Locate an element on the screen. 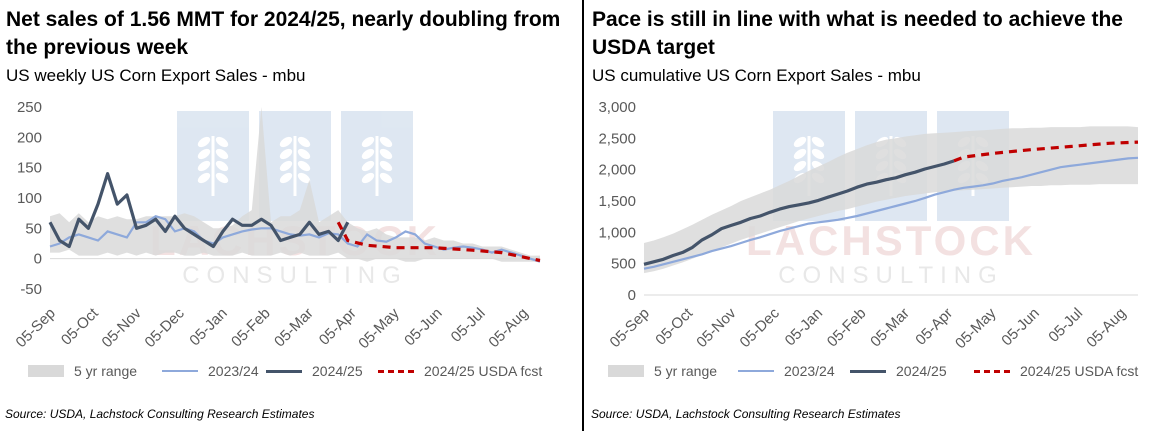 This screenshot has width=1165, height=431. y-tick-label: 2,500 is located at coordinates (617, 138).